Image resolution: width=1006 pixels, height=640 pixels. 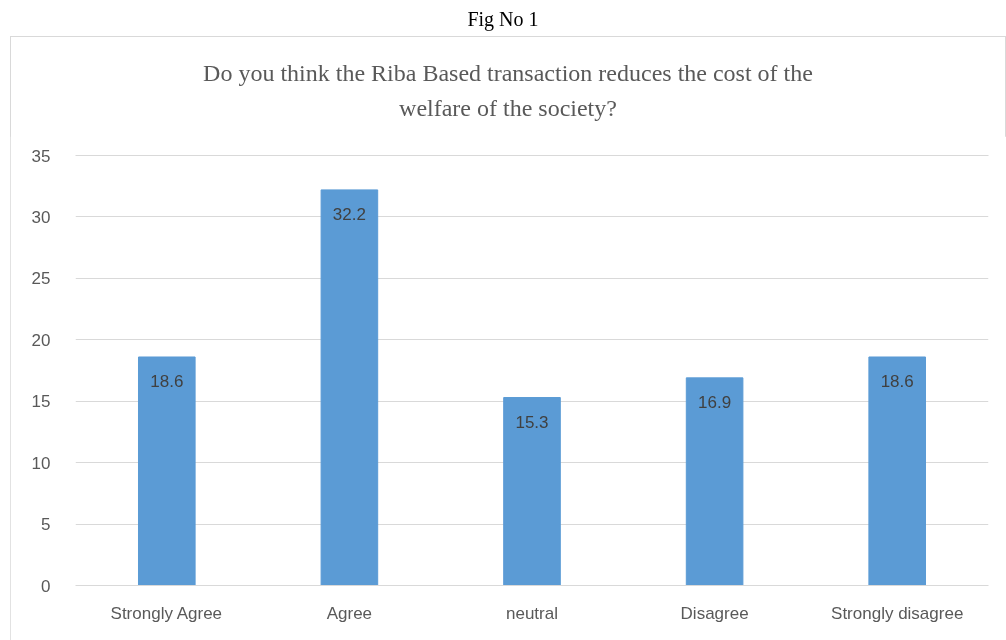 I want to click on x-tick-label: Strongly Agree, so click(x=166, y=613).